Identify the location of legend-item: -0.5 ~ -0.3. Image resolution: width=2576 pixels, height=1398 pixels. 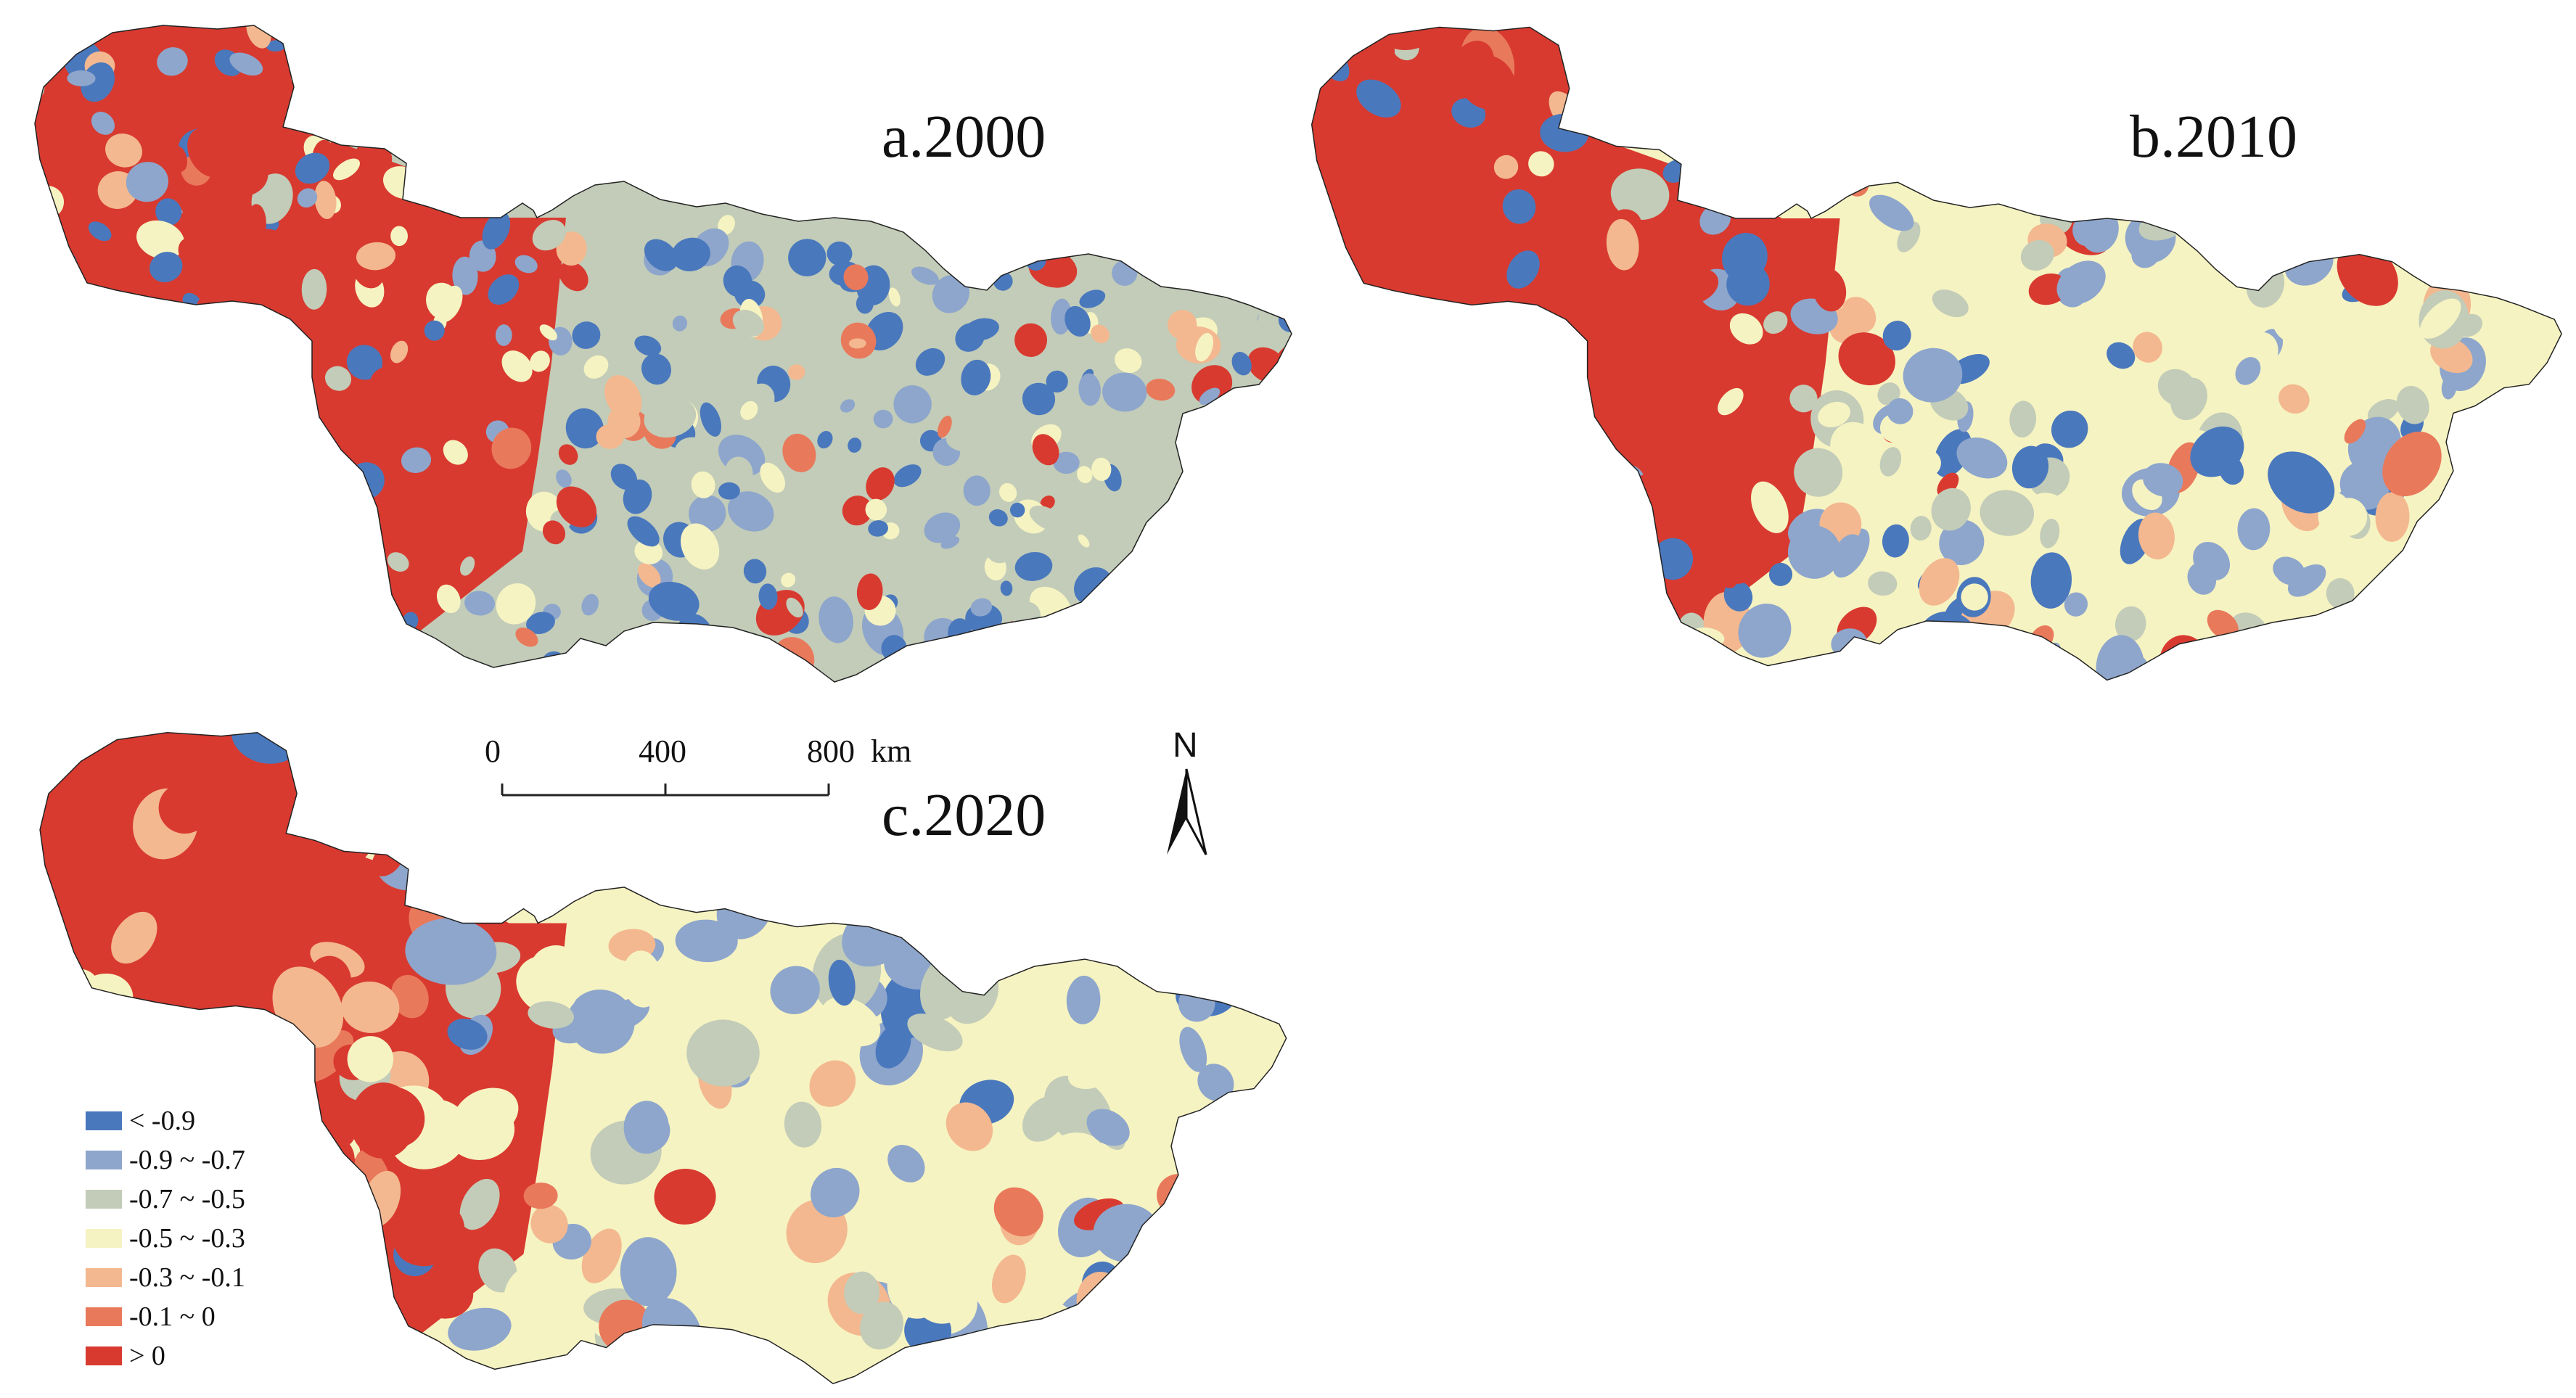
(165, 1238).